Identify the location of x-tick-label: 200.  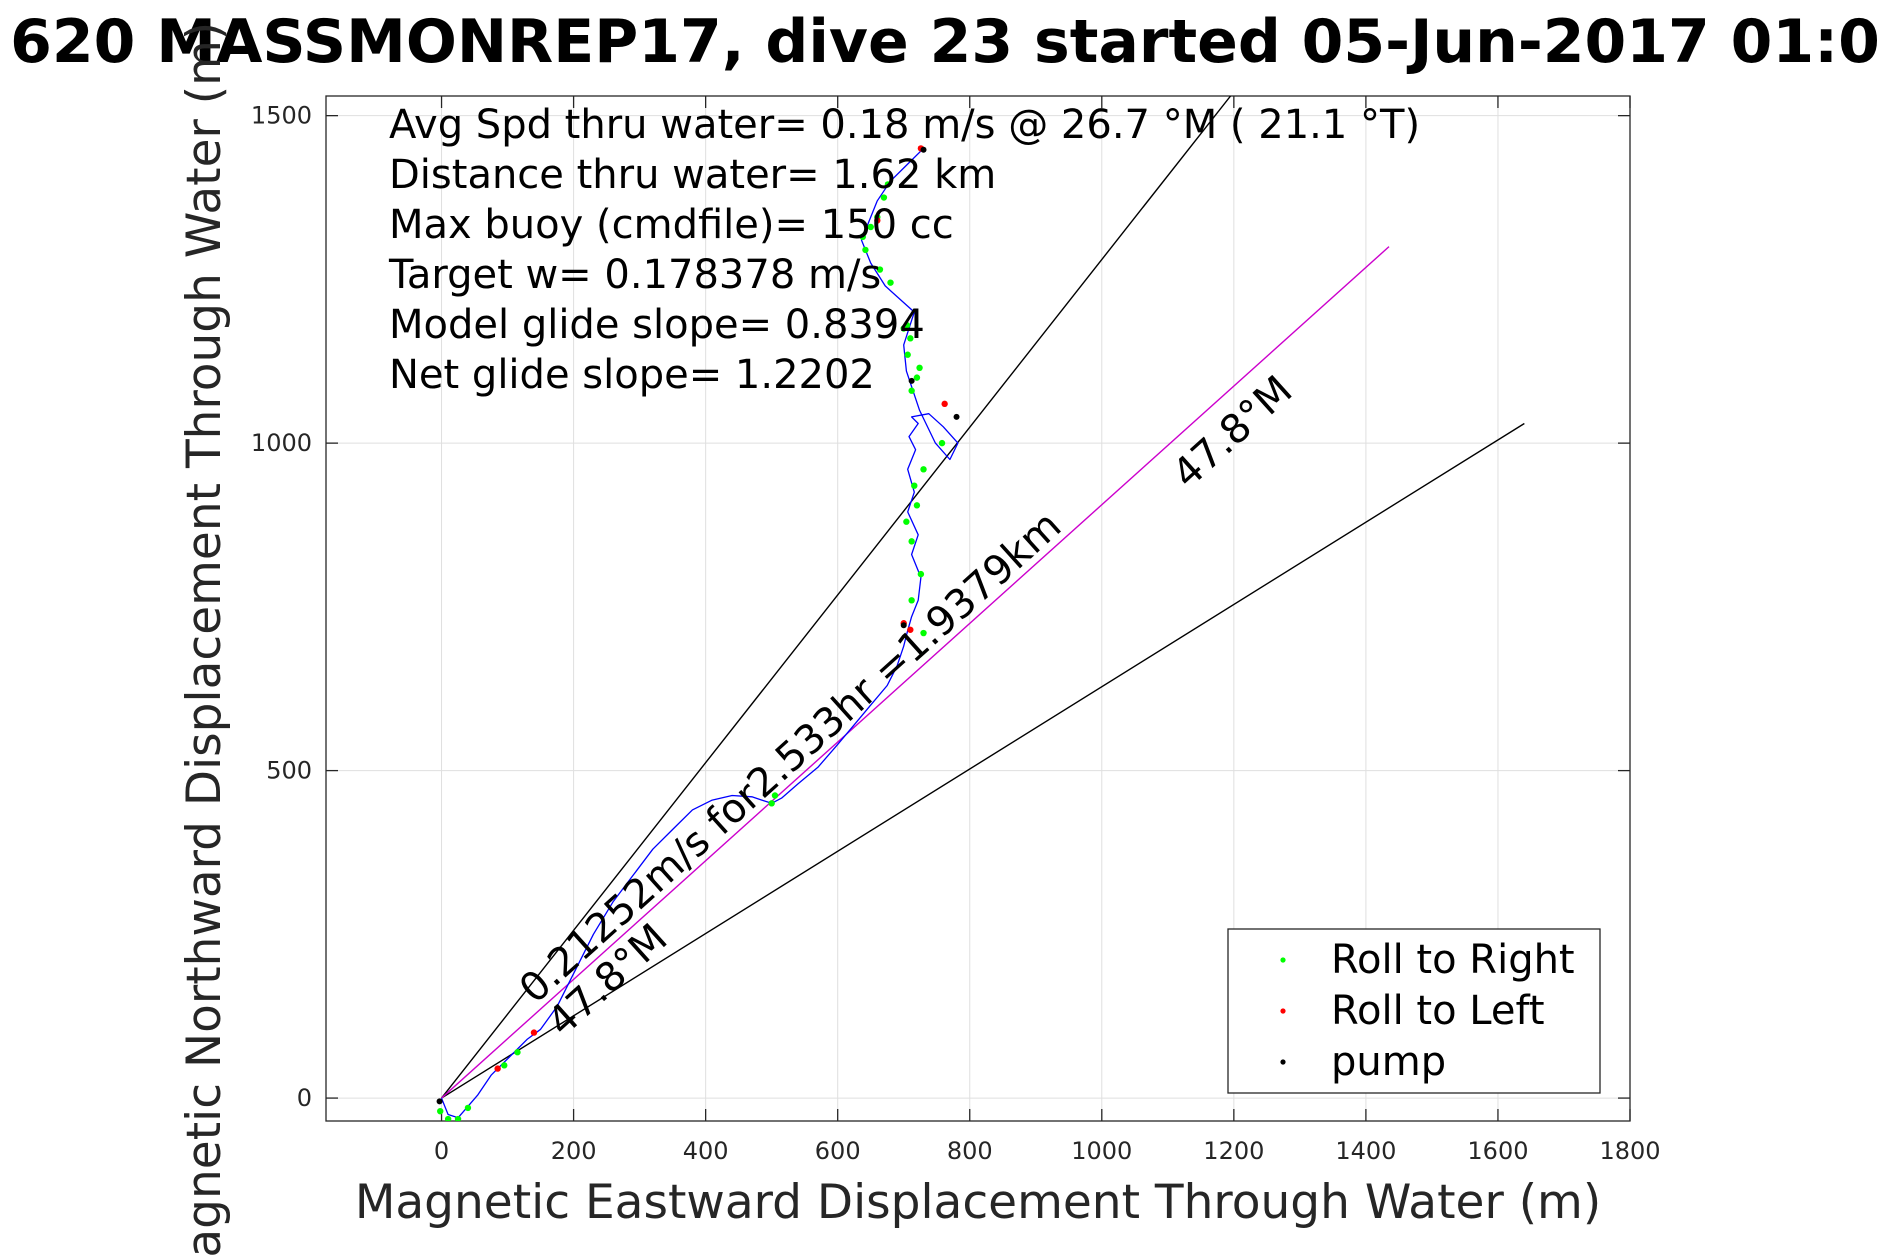
(574, 1151).